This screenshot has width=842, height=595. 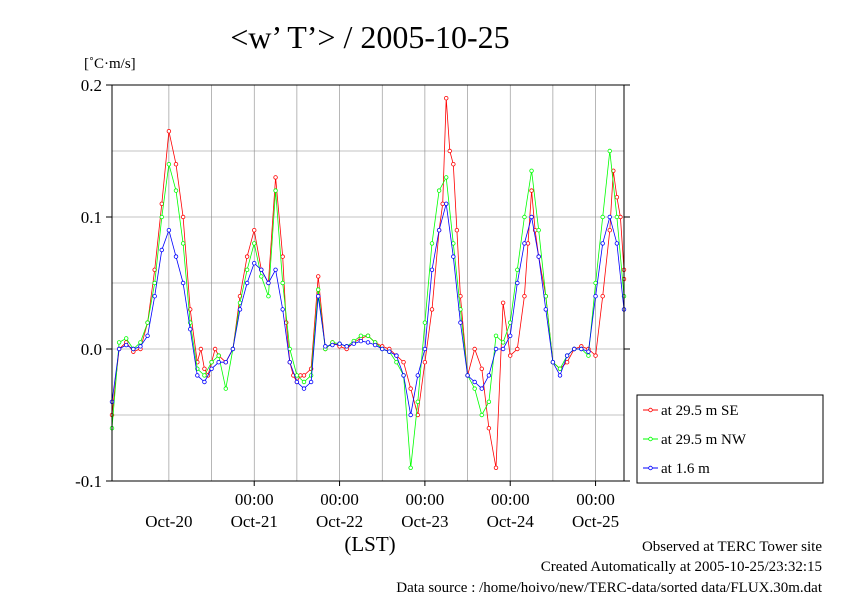 I want to click on legend-box, so click(x=730, y=439).